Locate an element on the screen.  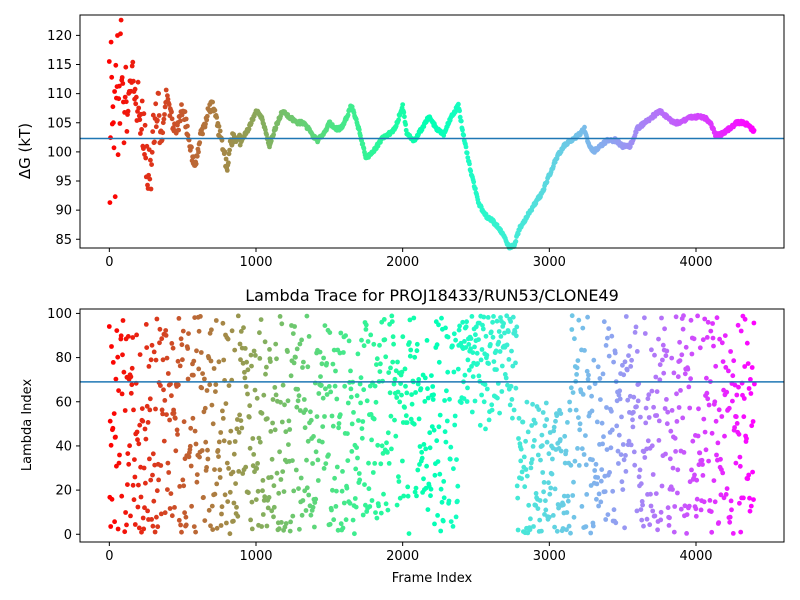
lambda-y-ticks: 0 20 40 60 80 100 is located at coordinates (63, 425).